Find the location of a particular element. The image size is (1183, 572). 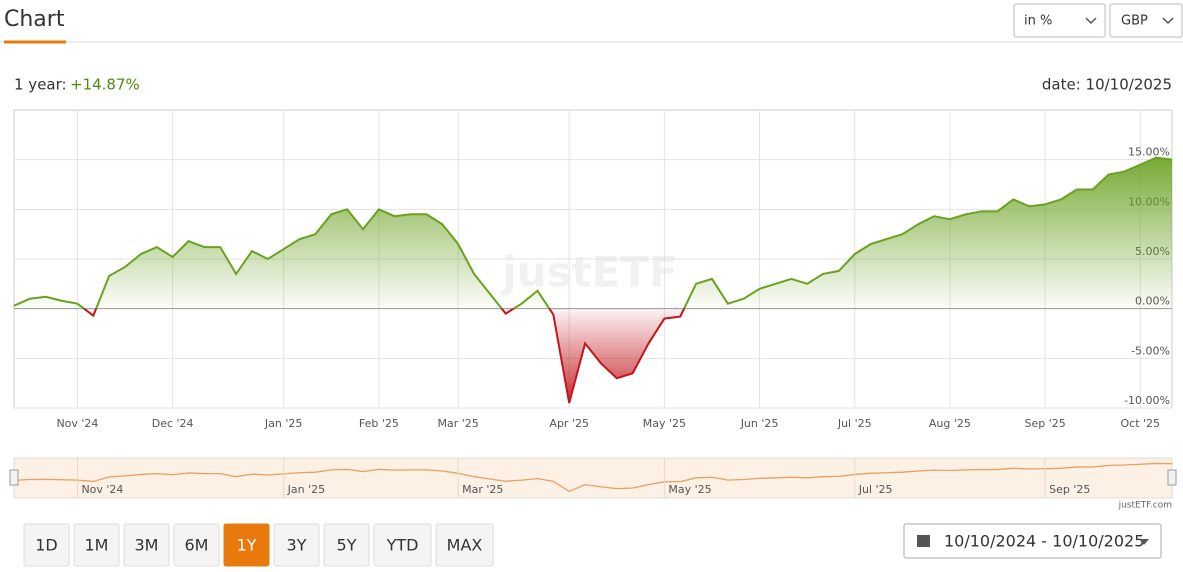

button-label: 1D is located at coordinates (46, 545).